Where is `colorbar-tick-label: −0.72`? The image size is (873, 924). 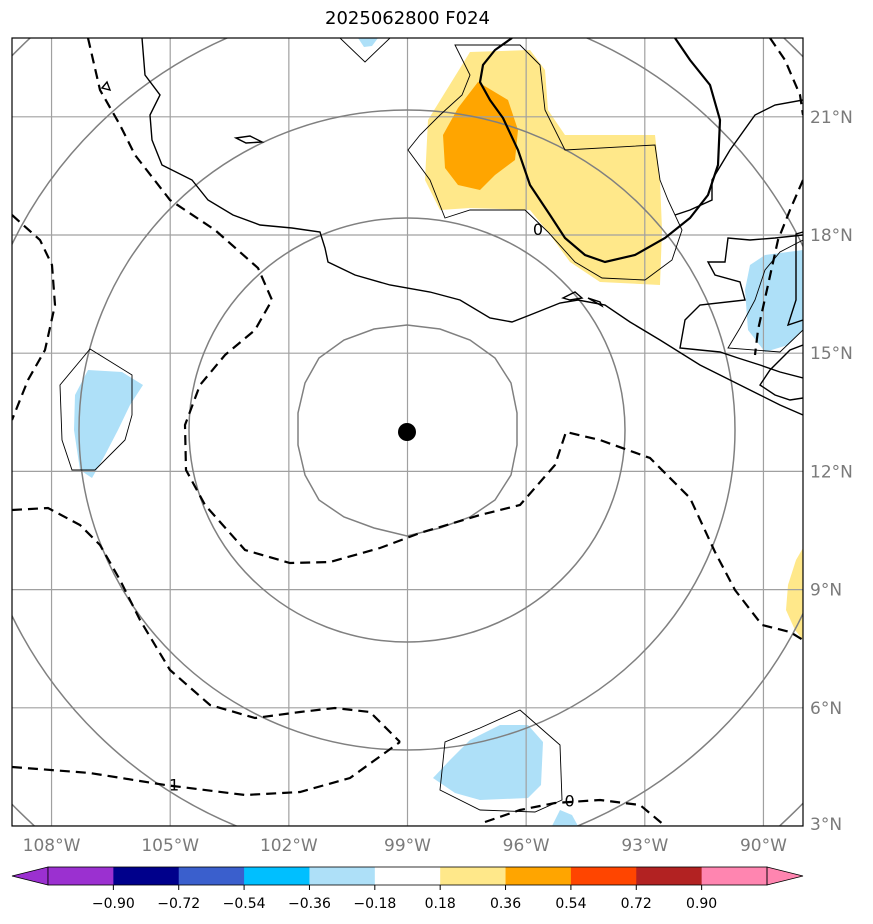
colorbar-tick-label: −0.72 is located at coordinates (178, 904).